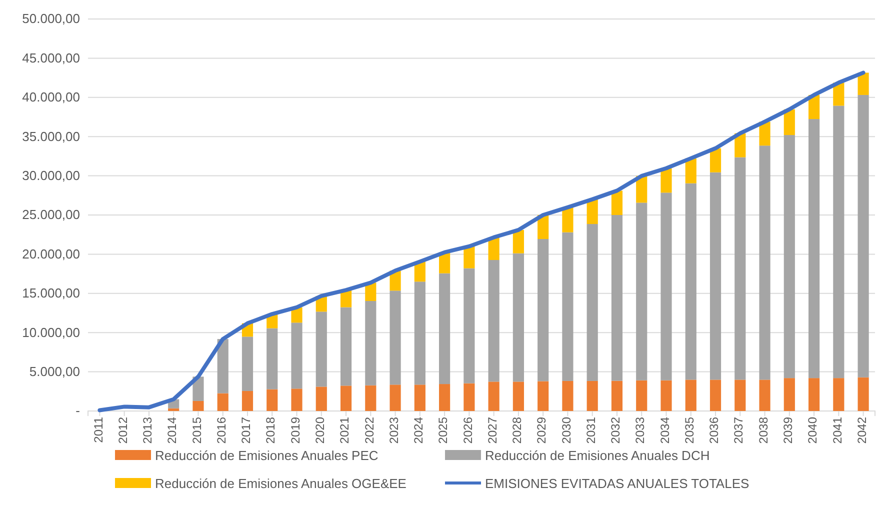 This screenshot has height=519, width=883. What do you see at coordinates (51, 58) in the screenshot?
I see `y-tick-label: 45.000,00` at bounding box center [51, 58].